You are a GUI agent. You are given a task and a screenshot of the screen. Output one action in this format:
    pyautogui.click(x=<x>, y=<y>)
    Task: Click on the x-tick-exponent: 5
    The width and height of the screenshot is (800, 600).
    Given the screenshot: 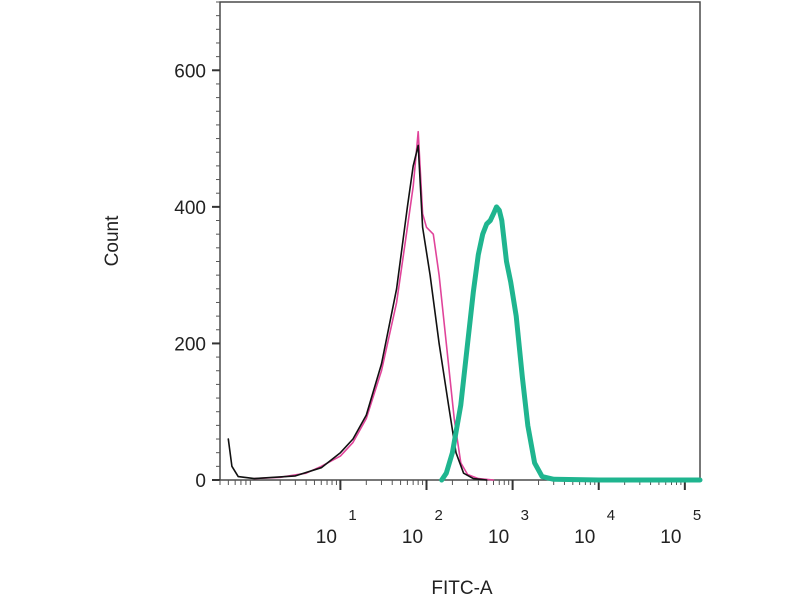 What is the action you would take?
    pyautogui.click(x=697, y=515)
    